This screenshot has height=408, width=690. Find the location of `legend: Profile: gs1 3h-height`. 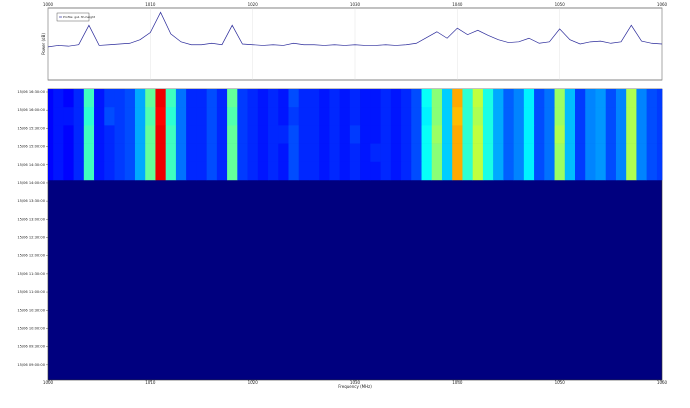

legend: Profile: gs1 3h-height is located at coordinates (76, 17).